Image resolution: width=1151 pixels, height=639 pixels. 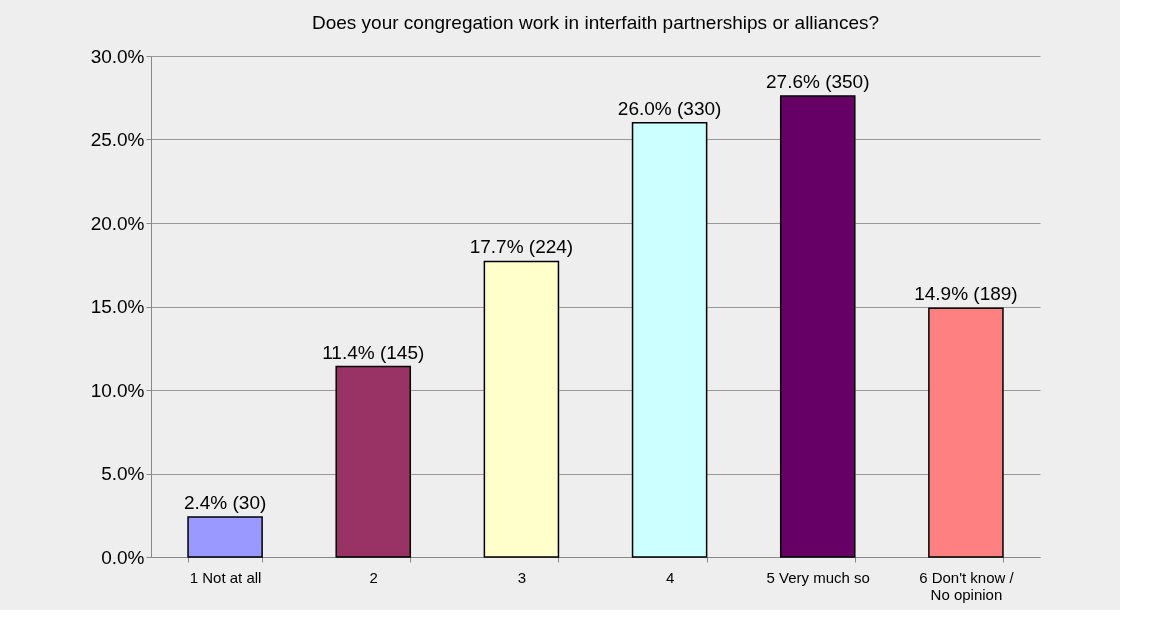 What do you see at coordinates (123, 473) in the screenshot?
I see `y-tick-label: 5.0%` at bounding box center [123, 473].